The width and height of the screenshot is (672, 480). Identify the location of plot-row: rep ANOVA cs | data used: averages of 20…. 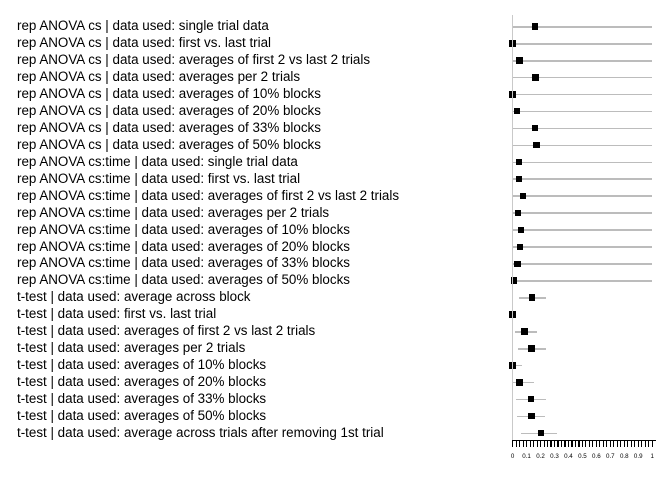
(336, 111).